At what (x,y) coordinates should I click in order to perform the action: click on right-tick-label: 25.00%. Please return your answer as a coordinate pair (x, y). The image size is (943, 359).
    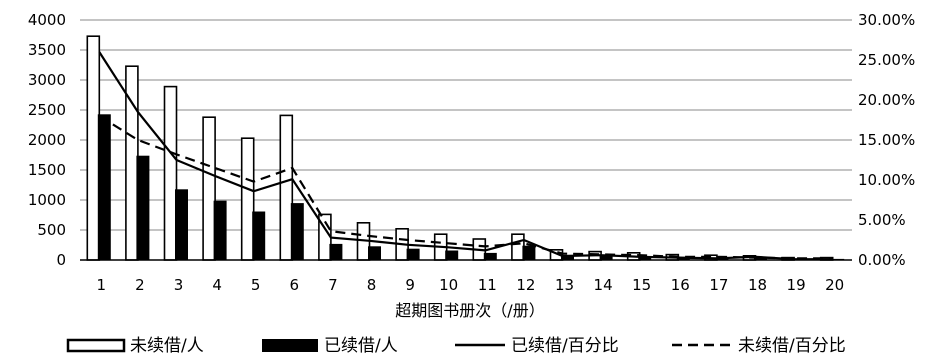
    Looking at the image, I should click on (886, 60).